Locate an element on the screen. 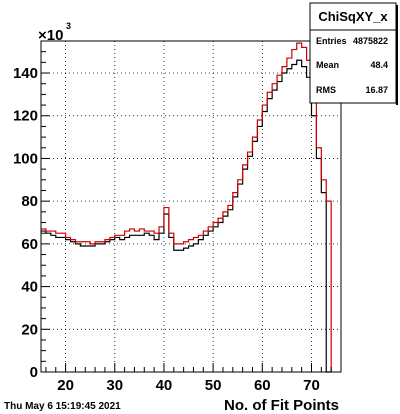 The width and height of the screenshot is (400, 414). x-tick-label: 20 is located at coordinates (65, 385).